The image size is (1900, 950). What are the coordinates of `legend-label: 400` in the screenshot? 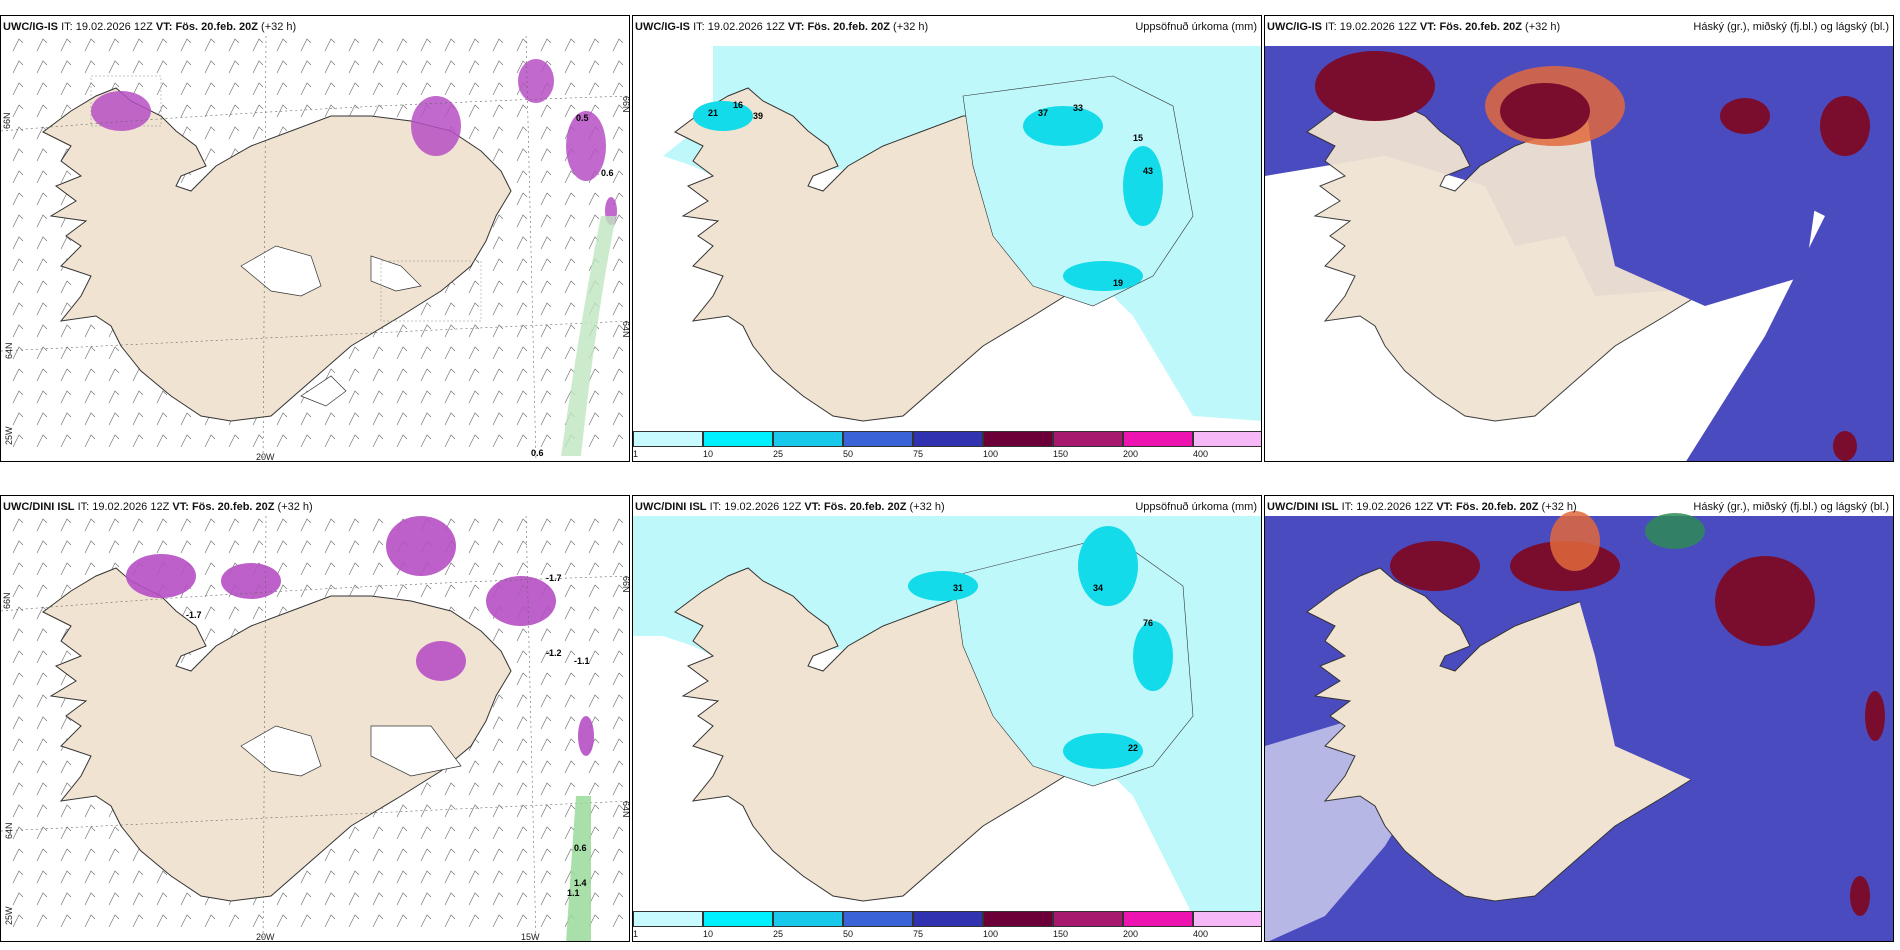 It's located at (1201, 454).